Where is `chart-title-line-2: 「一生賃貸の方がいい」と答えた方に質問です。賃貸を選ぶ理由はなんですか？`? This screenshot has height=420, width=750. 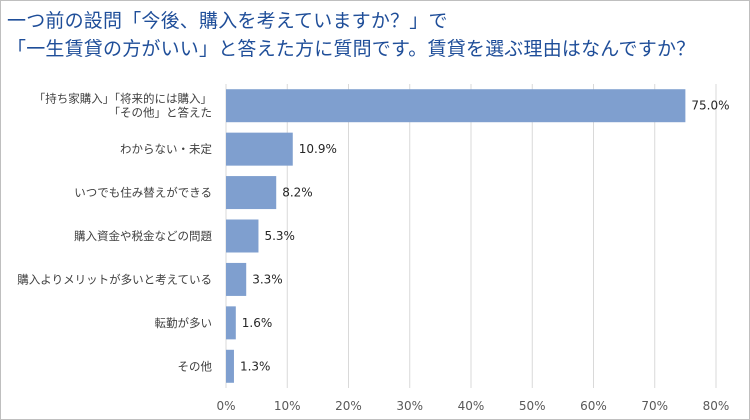 chart-title-line-2: 「一生賃貸の方がいい」と答えた方に質問です。賃貸を選ぶ理由はなんですか？ is located at coordinates (351, 49).